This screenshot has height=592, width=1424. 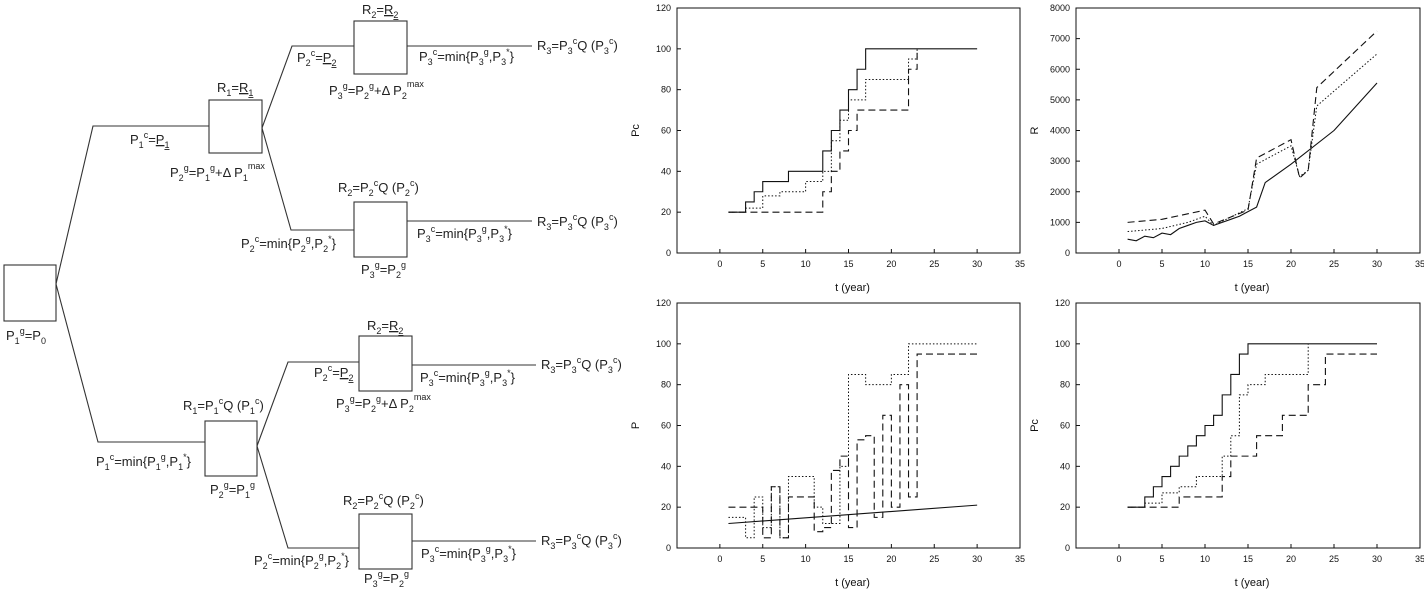 I want to click on label-lower-r1: R1=P1cQ (P1c), so click(x=223, y=406).